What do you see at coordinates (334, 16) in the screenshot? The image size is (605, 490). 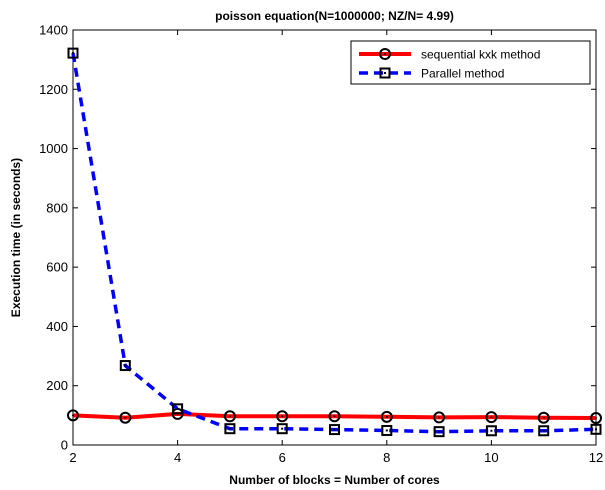 I see `chart-title: poisson equation(N=1000000; NZ/N= 4.99)` at bounding box center [334, 16].